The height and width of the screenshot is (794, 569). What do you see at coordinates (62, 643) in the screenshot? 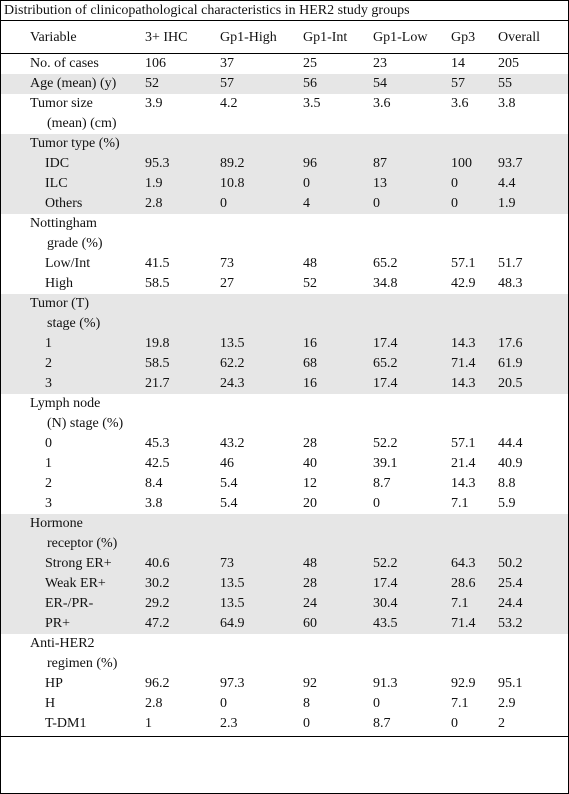
I see `label-line: Anti-HER2` at bounding box center [62, 643].